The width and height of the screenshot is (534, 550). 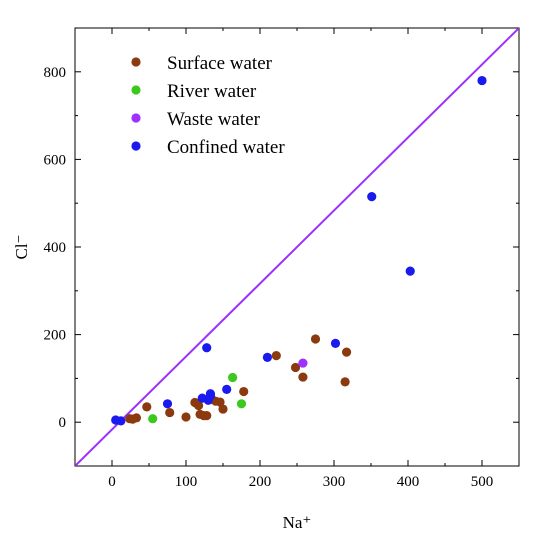 What do you see at coordinates (260, 482) in the screenshot?
I see `x-tick-label: 200` at bounding box center [260, 482].